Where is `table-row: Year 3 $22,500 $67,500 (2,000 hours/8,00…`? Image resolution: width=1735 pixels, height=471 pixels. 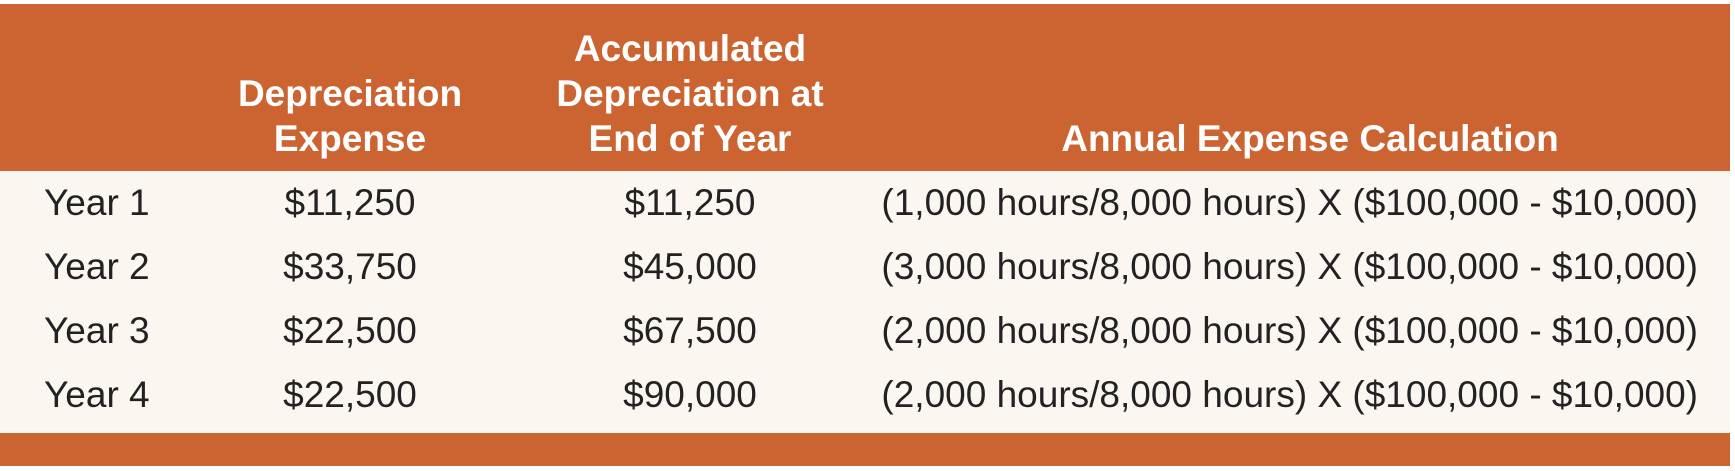 table-row: Year 3 $22,500 $67,500 (2,000 hours/8,00… is located at coordinates (865, 331).